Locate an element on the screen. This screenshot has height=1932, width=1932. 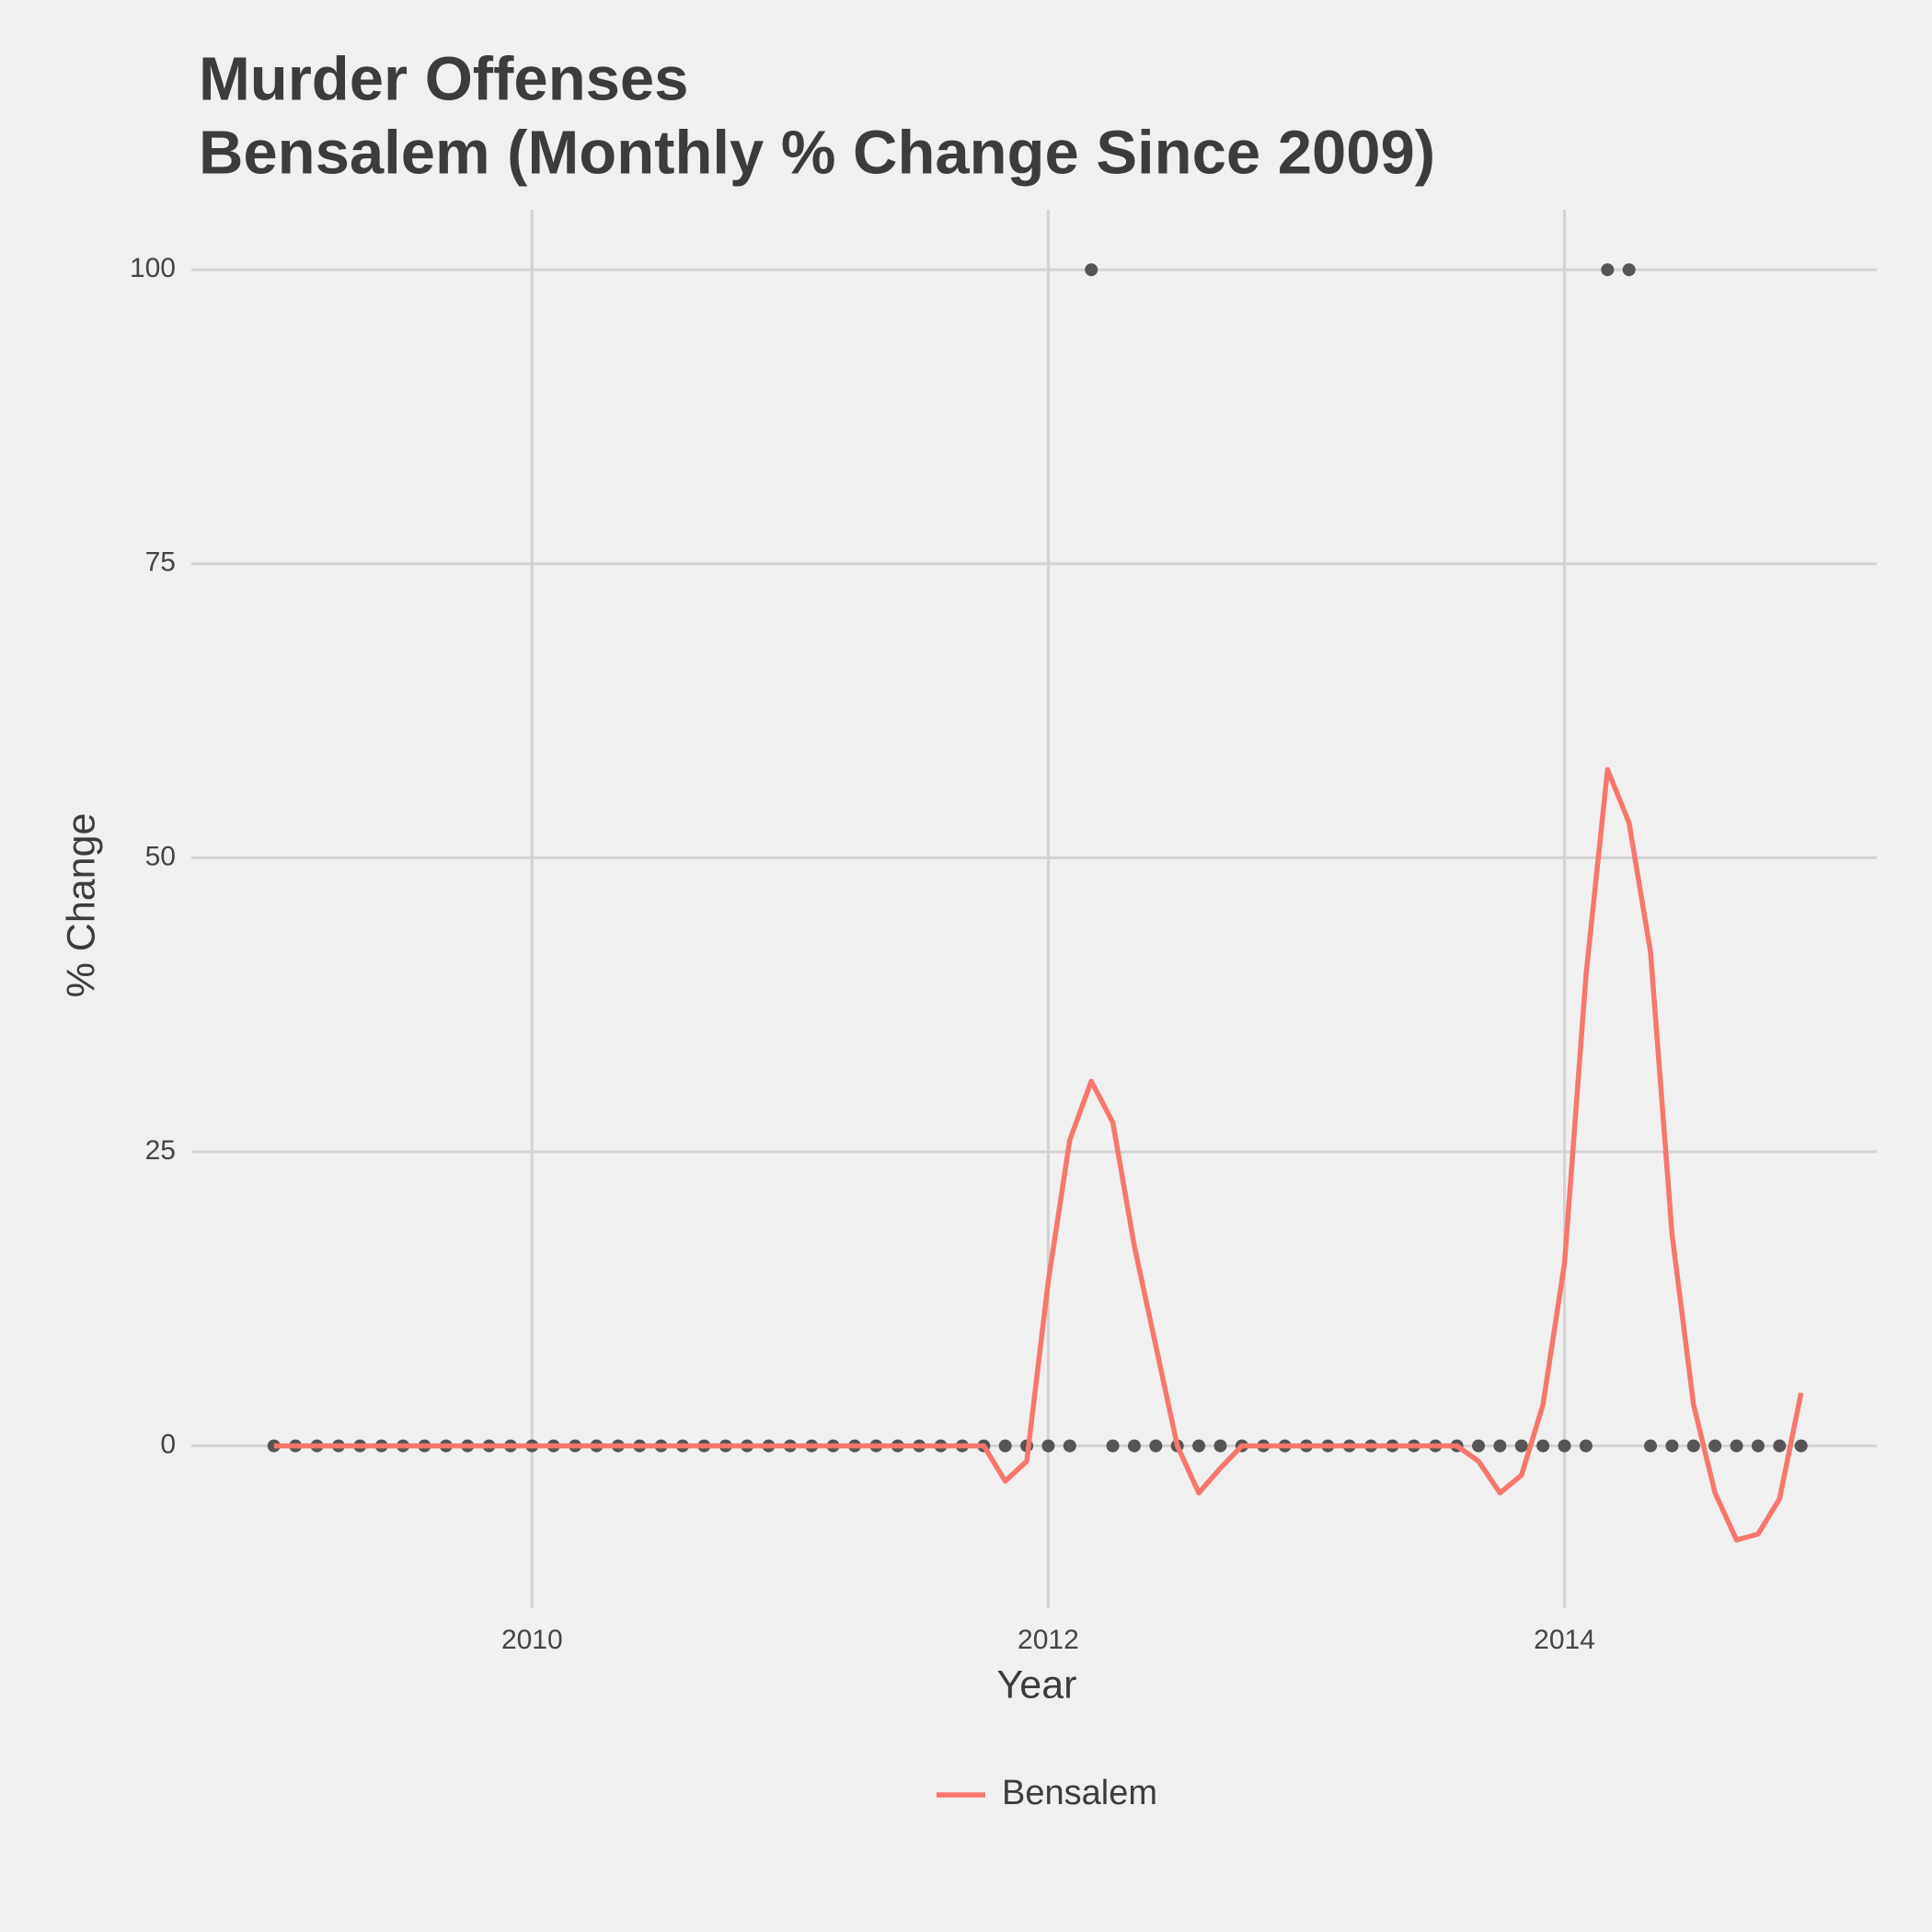
y-tick-label: 50 is located at coordinates (160, 856).